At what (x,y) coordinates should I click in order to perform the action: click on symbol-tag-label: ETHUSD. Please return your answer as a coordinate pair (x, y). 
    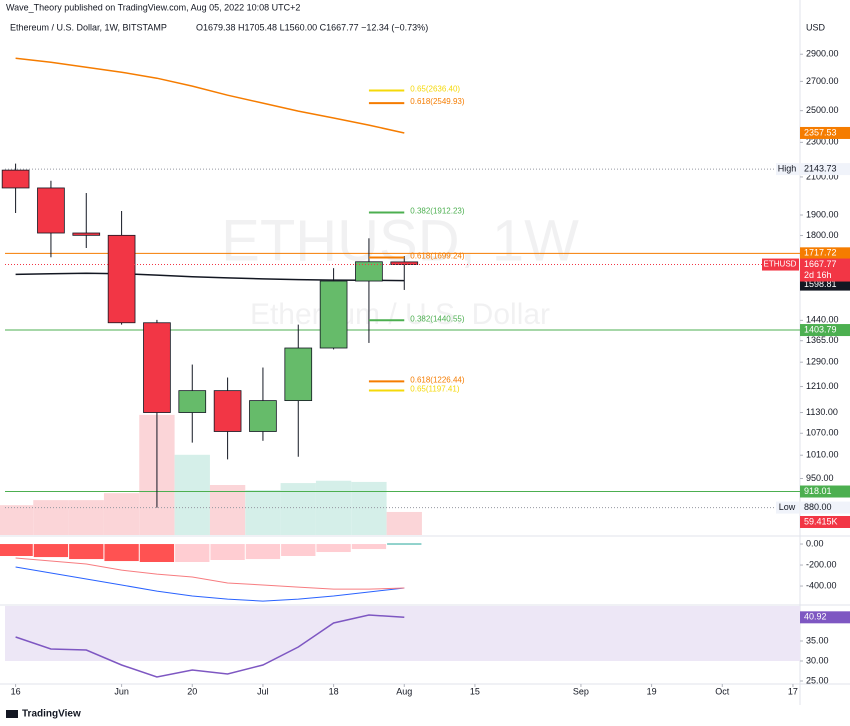
    Looking at the image, I should click on (780, 264).